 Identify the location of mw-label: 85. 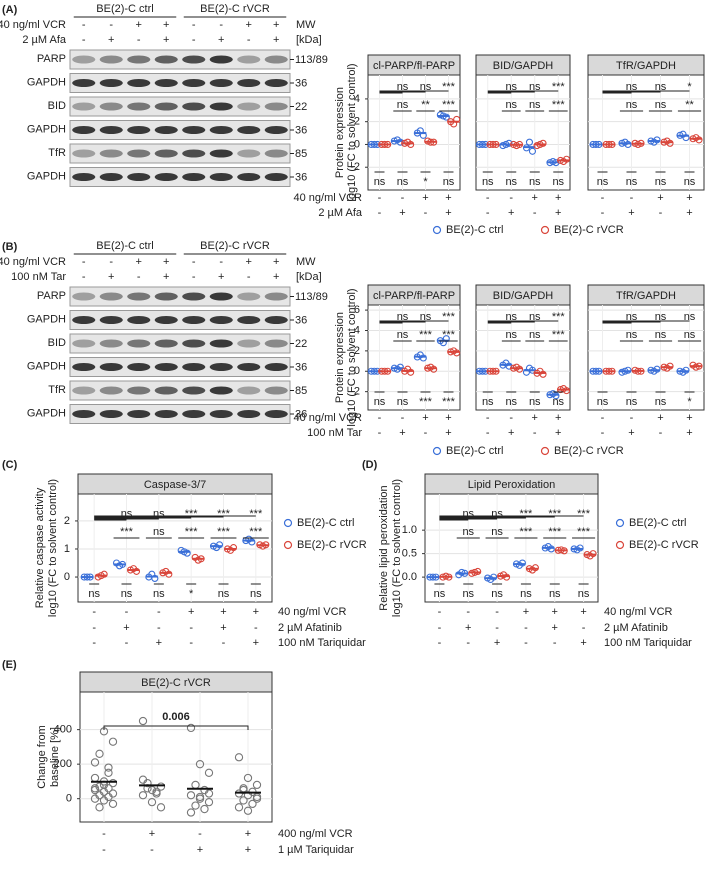
(301, 391).